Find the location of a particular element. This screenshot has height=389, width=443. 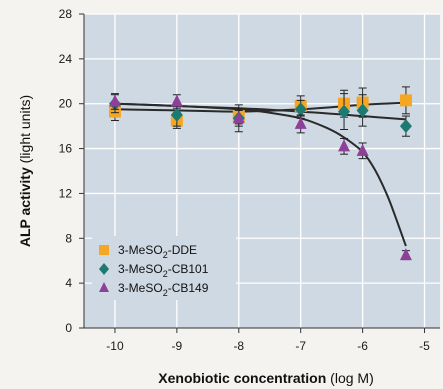

y-tick-label: 0 is located at coordinates (68, 328).